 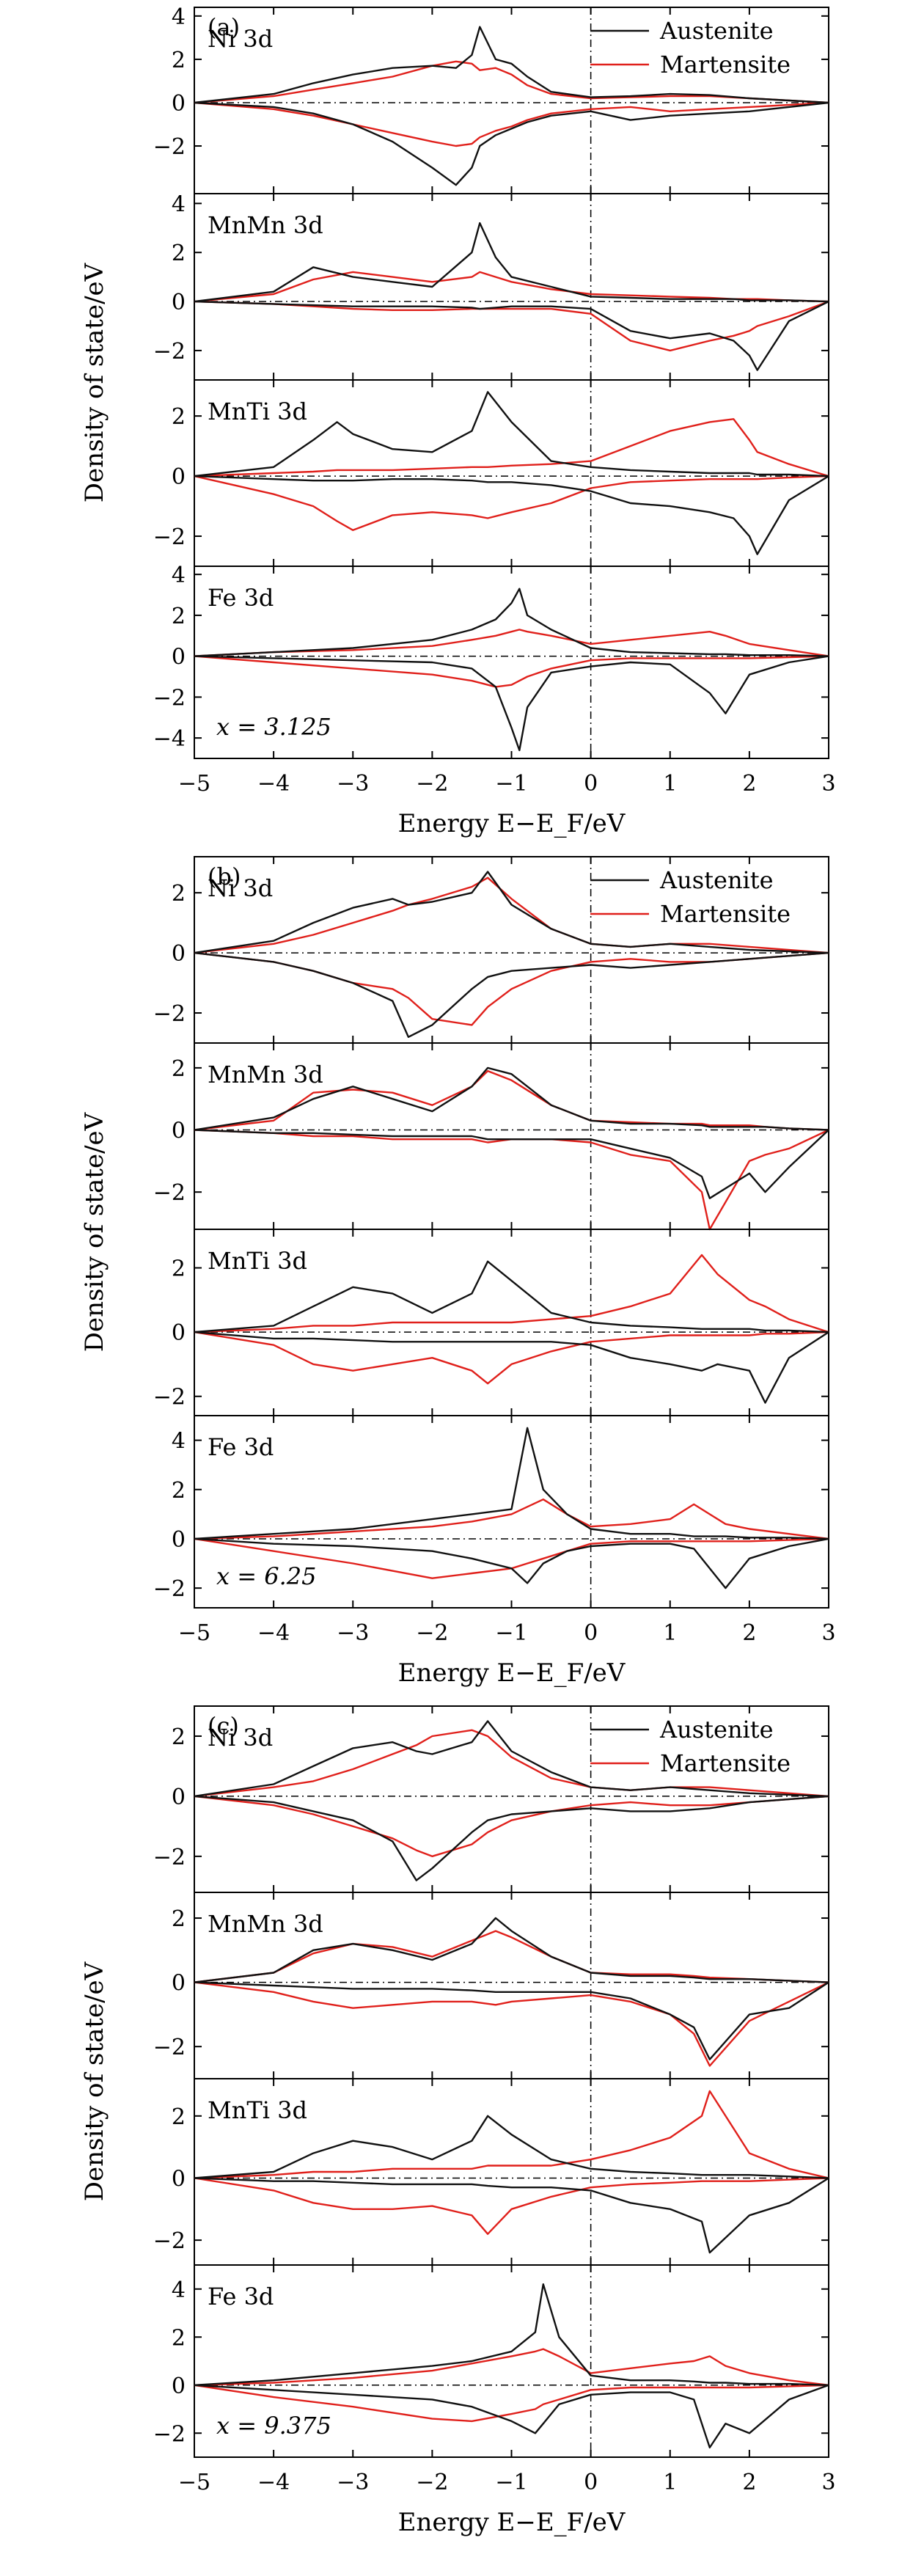 What do you see at coordinates (273, 2426) in the screenshot?
I see `concentration-label: x = 9.375` at bounding box center [273, 2426].